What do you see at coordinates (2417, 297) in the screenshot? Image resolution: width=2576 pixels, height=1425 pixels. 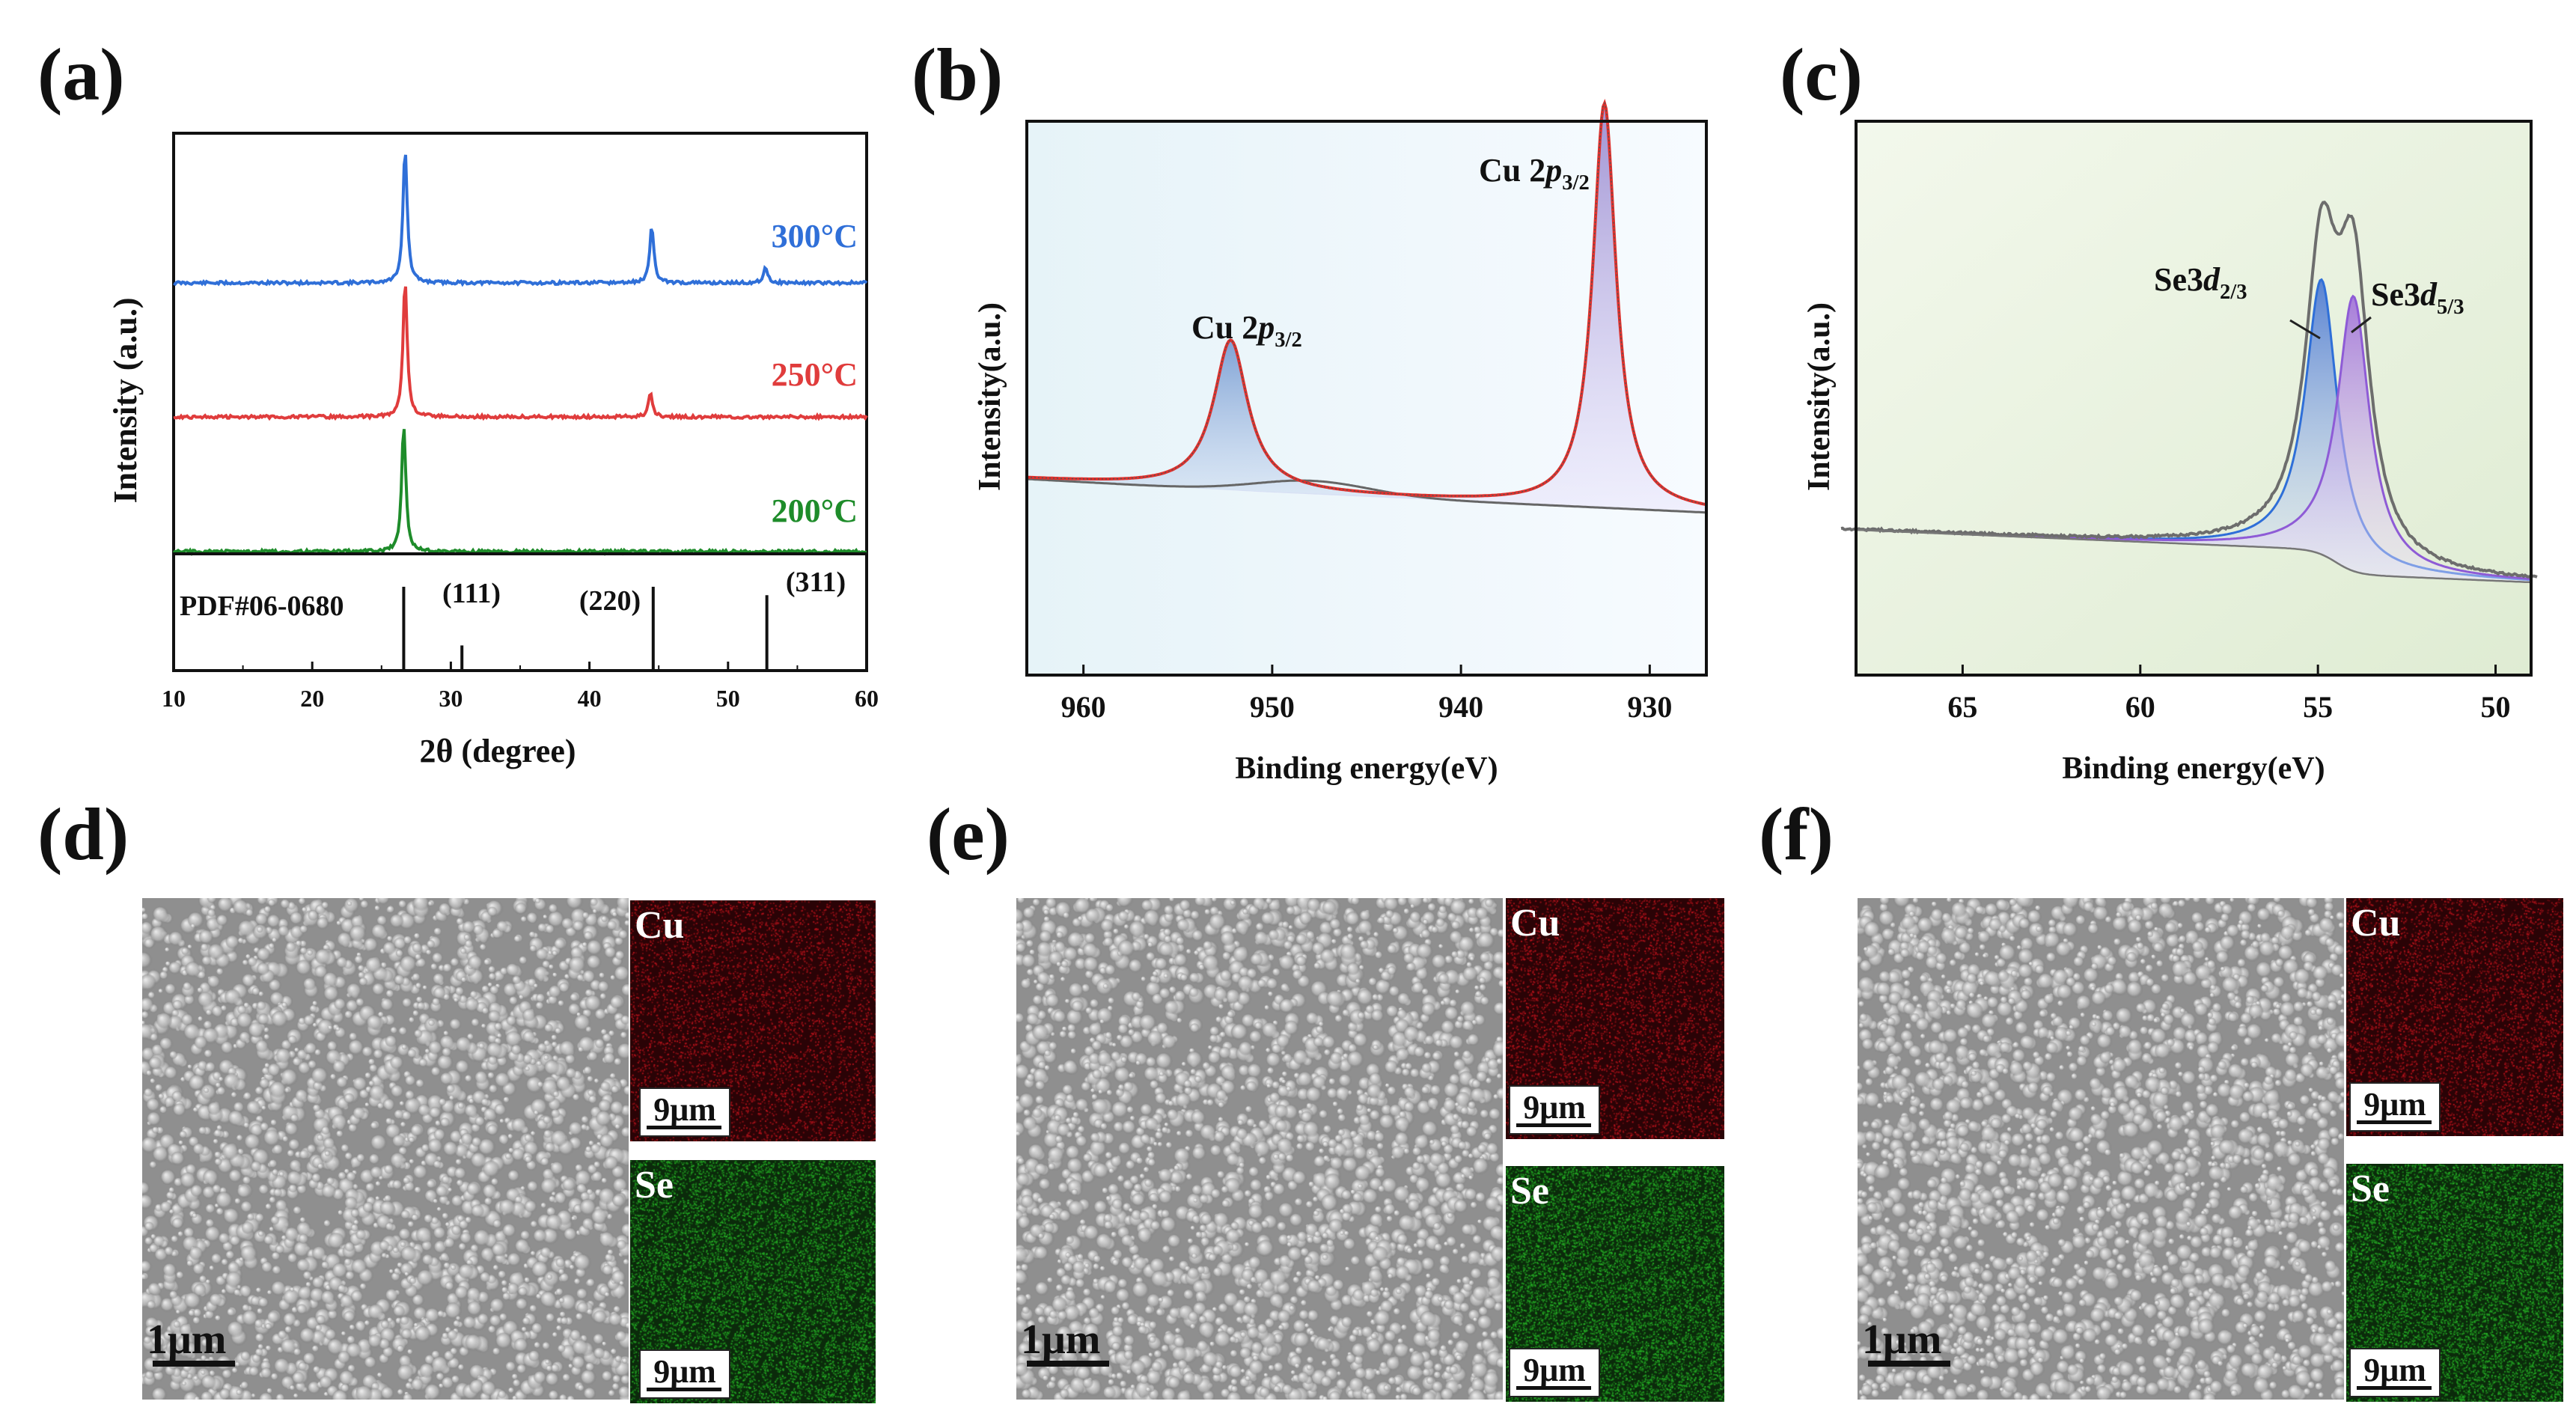 I see `peak-annotation: Se3d5/3` at bounding box center [2417, 297].